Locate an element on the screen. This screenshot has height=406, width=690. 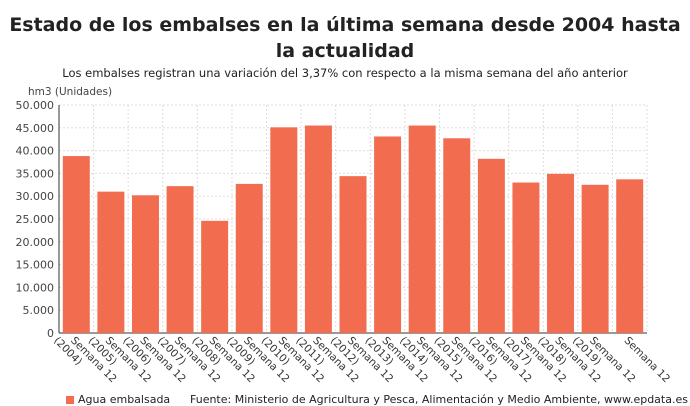
y-tick-label: 10.000 is located at coordinates (35, 287).